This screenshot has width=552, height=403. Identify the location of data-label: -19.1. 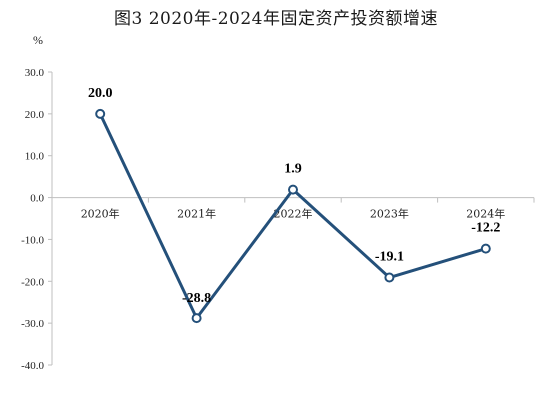
(389, 257).